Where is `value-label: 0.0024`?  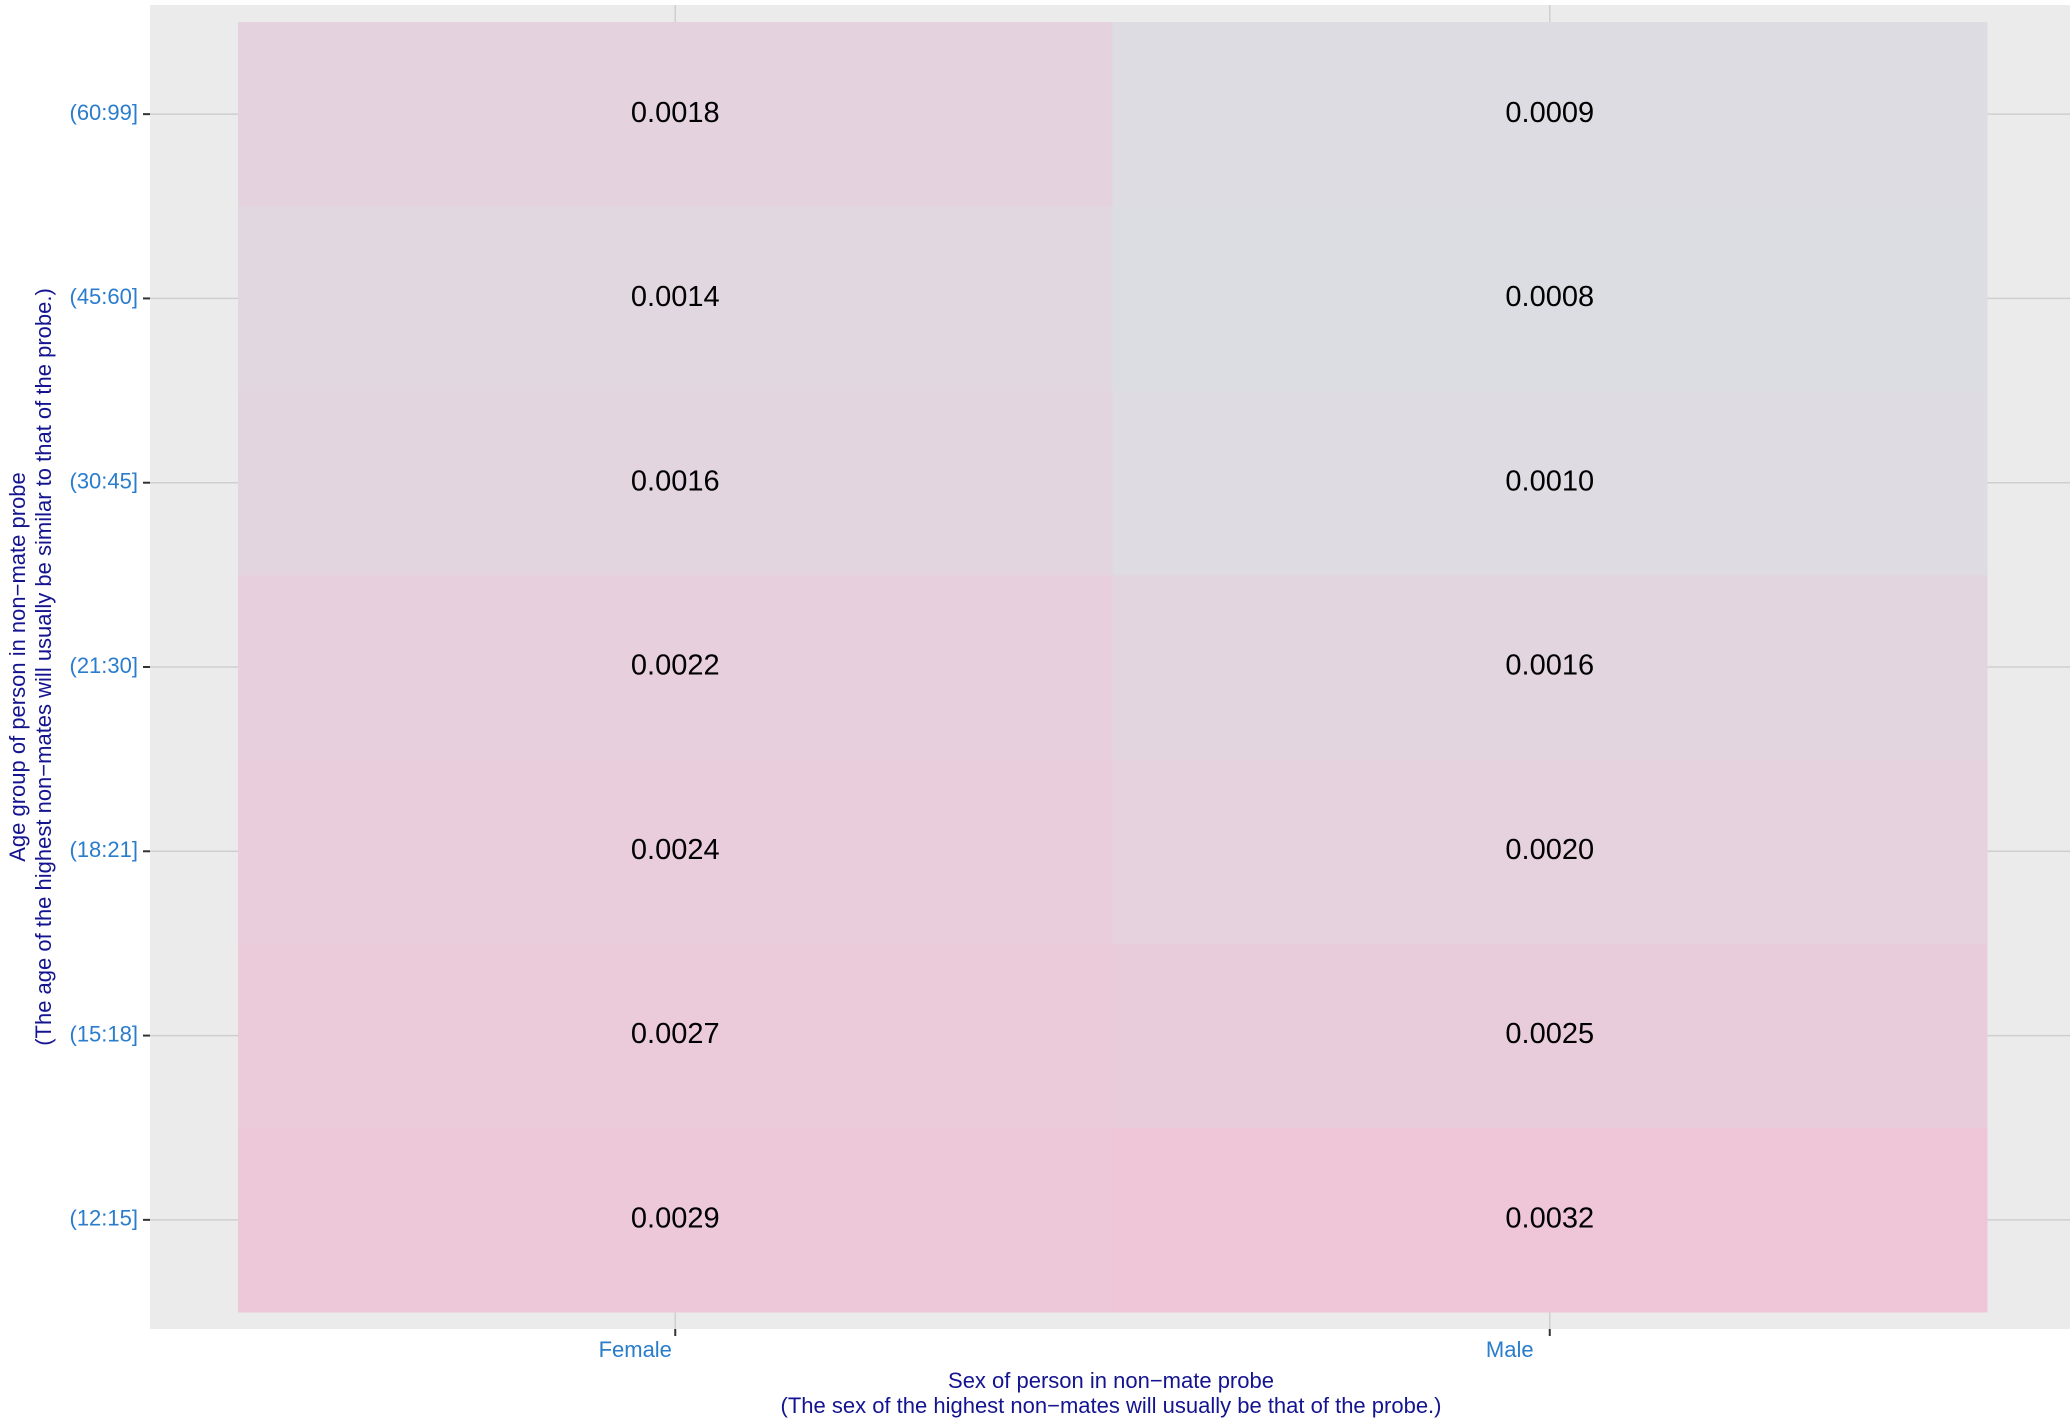 value-label: 0.0024 is located at coordinates (675, 850).